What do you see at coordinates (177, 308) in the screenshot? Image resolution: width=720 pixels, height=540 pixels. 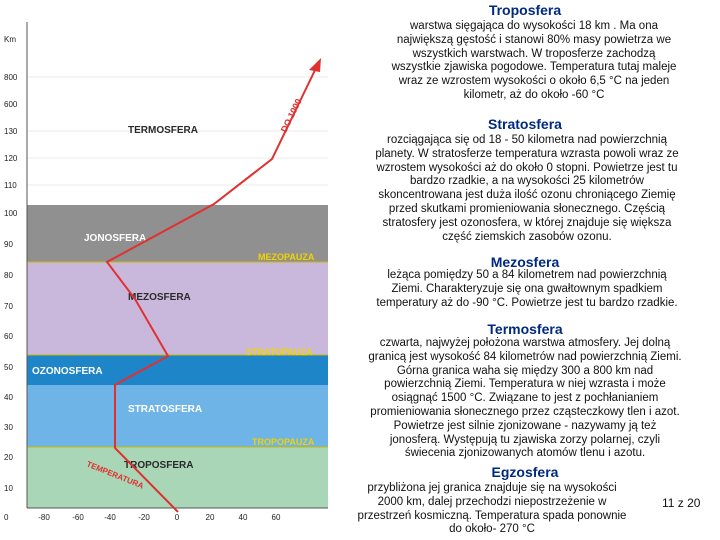 I see `zone-mezosfera-band` at bounding box center [177, 308].